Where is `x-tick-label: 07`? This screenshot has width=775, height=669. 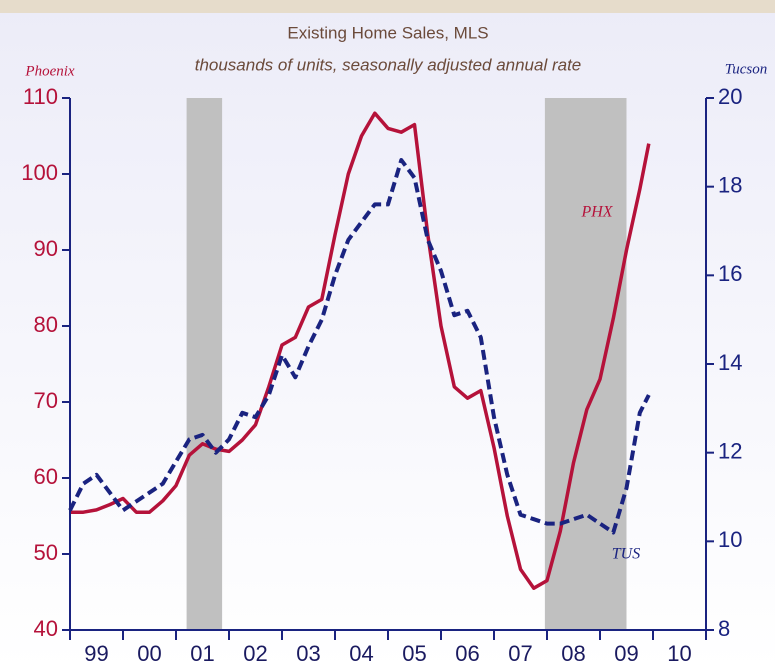 x-tick-label: 07 is located at coordinates (520, 653).